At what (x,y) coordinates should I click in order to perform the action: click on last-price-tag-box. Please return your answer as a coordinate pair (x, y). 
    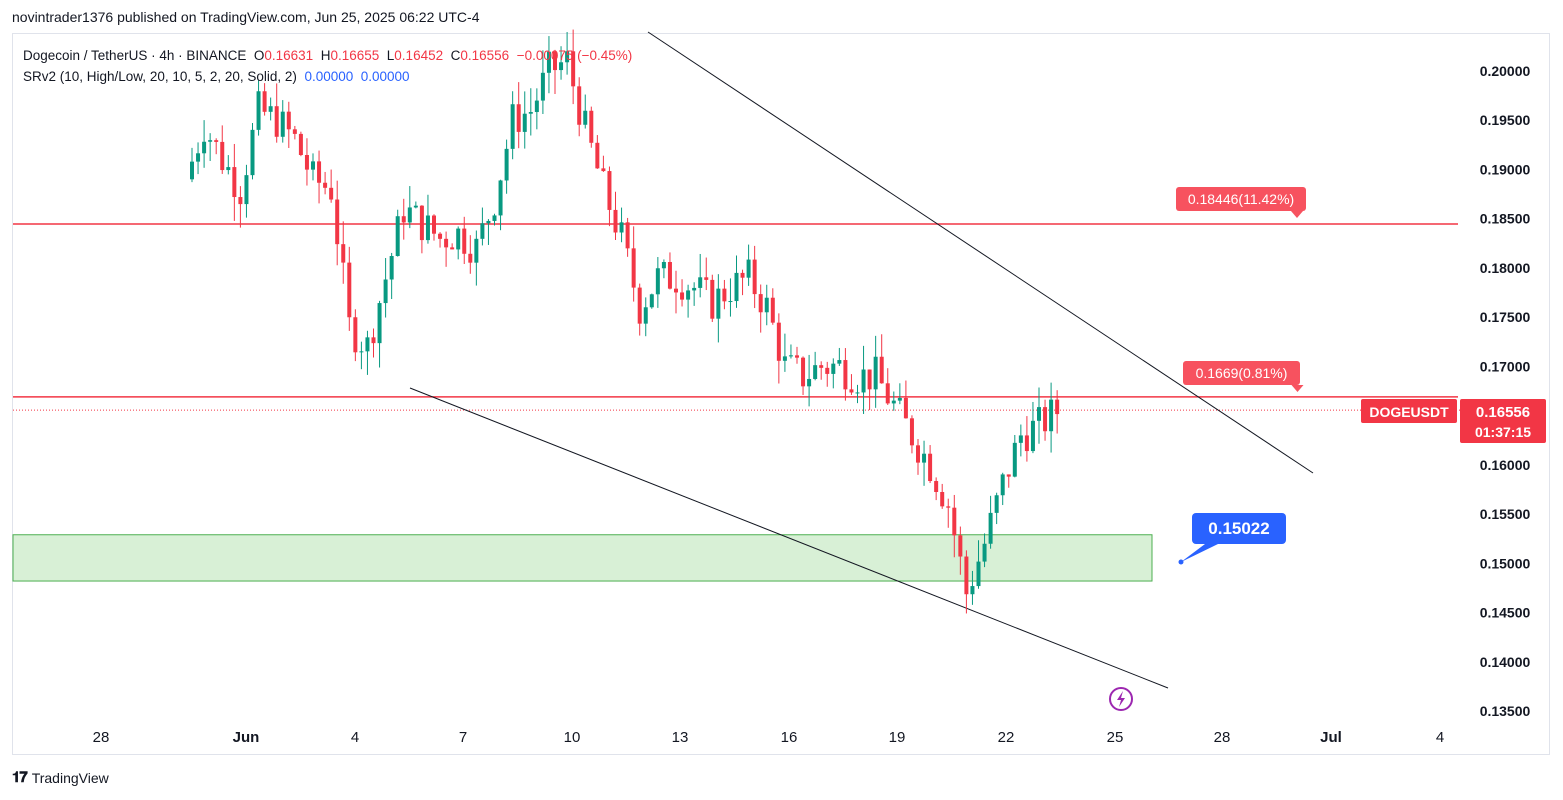
    Looking at the image, I should click on (1503, 421).